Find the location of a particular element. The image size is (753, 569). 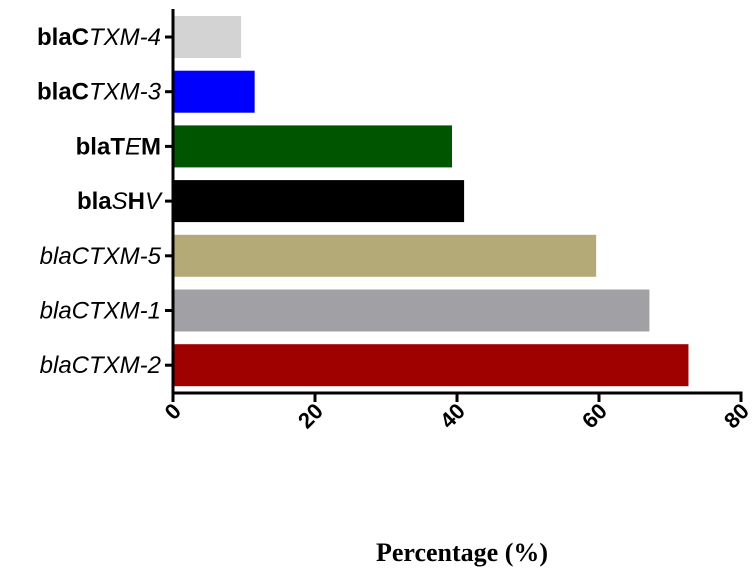

category-label-blatem: blaTEM is located at coordinates (118, 146).